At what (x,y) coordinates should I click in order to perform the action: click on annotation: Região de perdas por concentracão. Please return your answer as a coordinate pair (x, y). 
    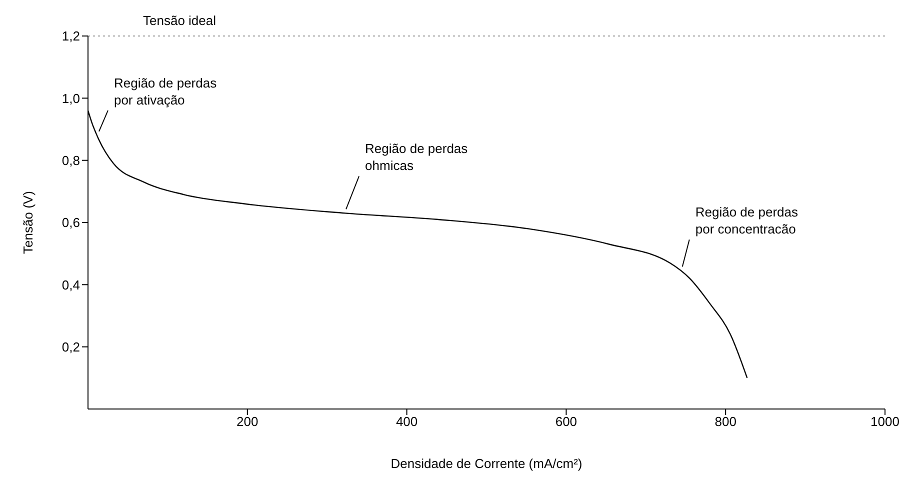
    Looking at the image, I should click on (747, 220).